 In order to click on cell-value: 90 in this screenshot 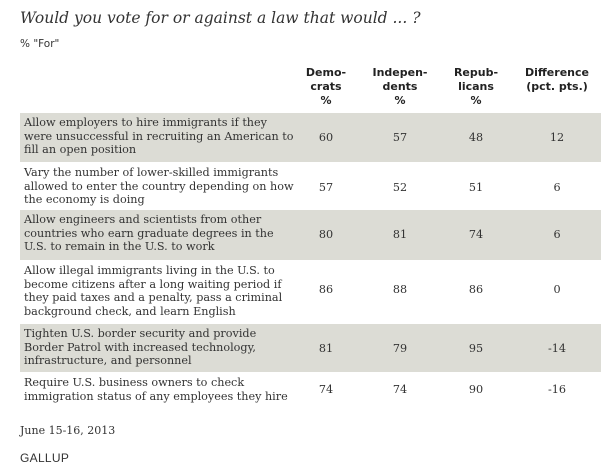, I will do `click(476, 389)`.